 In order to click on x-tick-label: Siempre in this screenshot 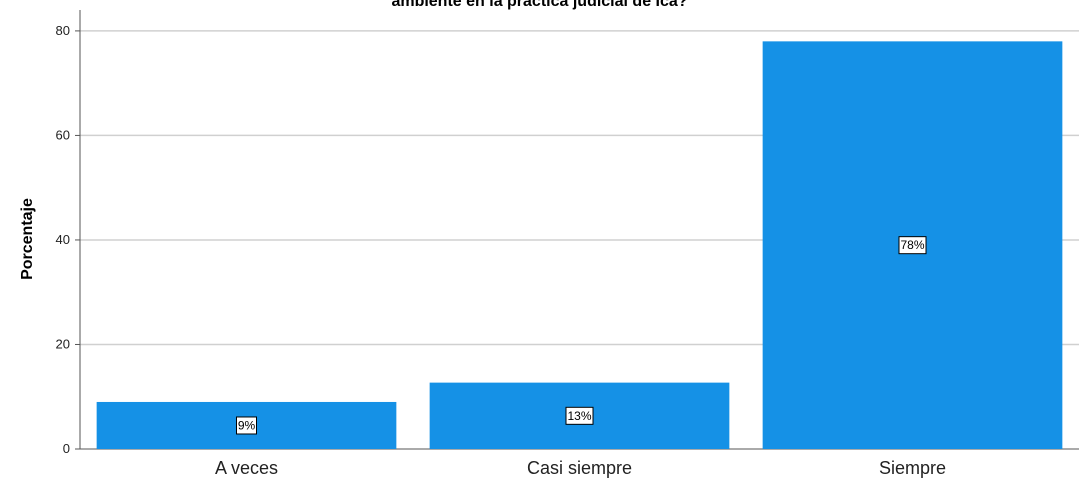, I will do `click(912, 468)`.